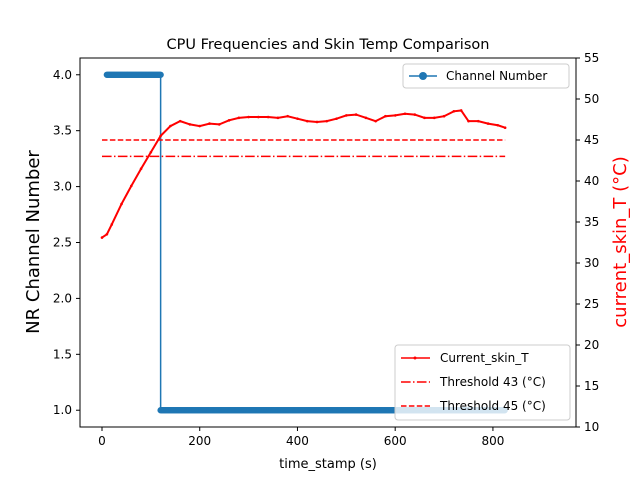 Image resolution: width=640 pixels, height=480 pixels. I want to click on left-y-axis: 1.0 1.5 2.0 2.5 3.0 3.5 4.0, so click(66, 242).